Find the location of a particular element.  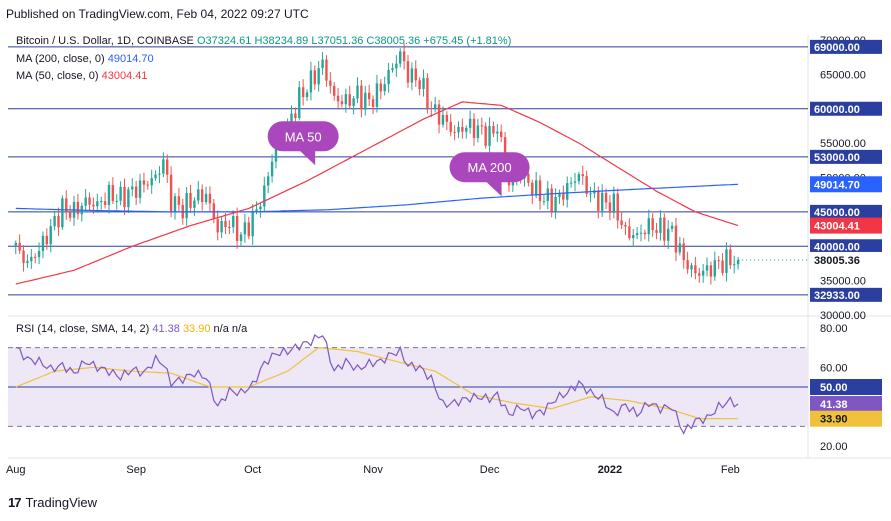

footer-brand: 17 TradingView is located at coordinates (52, 502).